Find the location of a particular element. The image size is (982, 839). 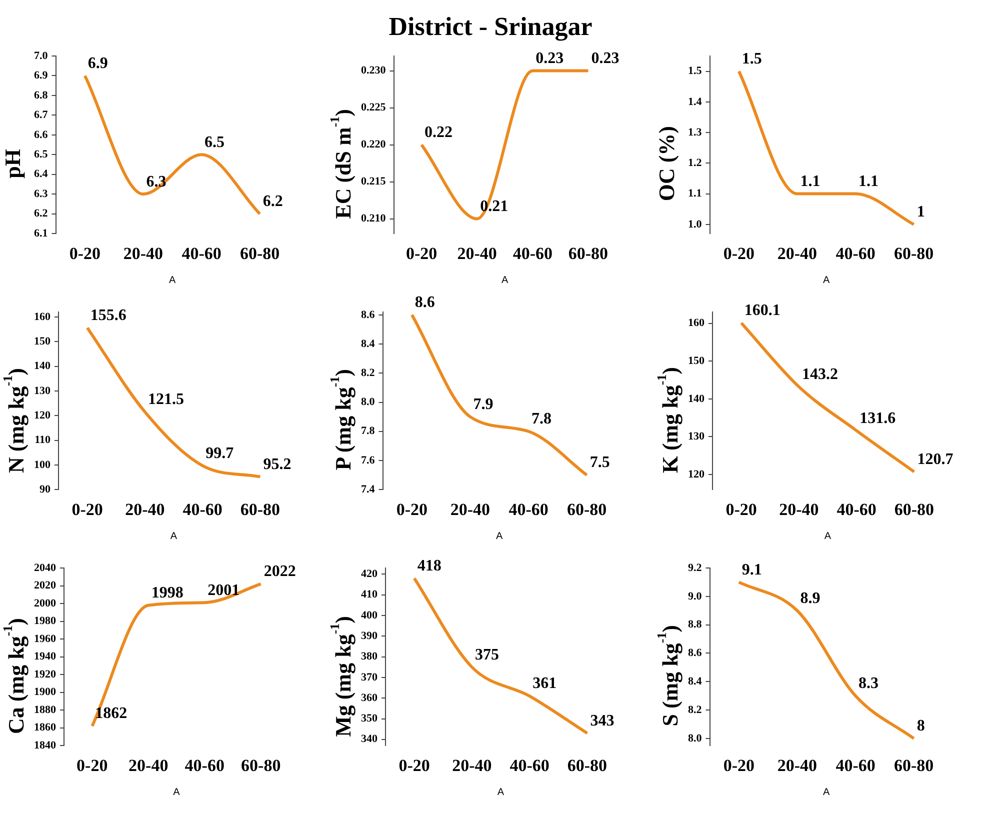

y-tick-label: 6.9 is located at coordinates (41, 76).